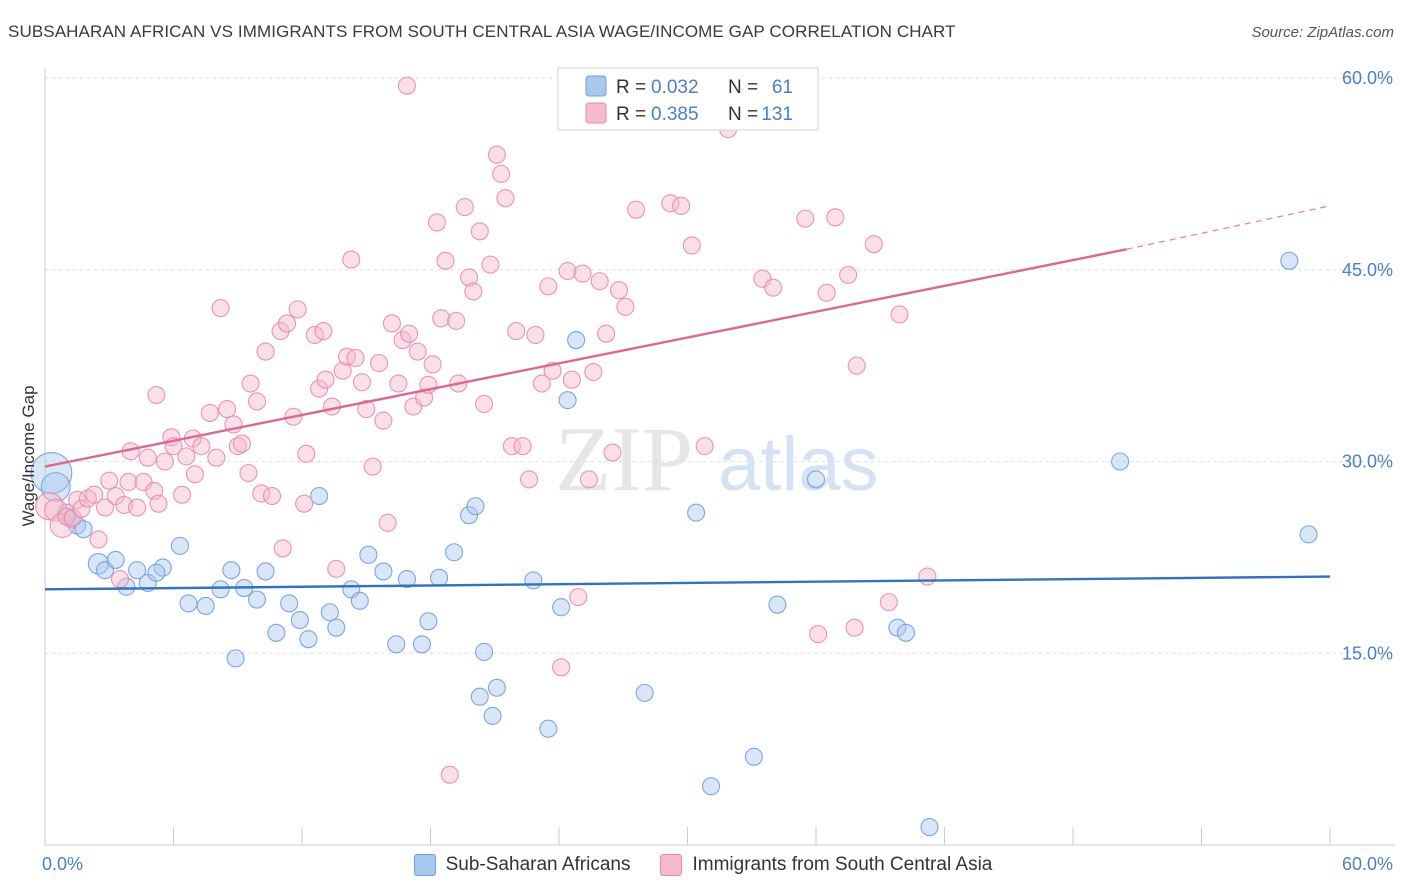 This screenshot has height=892, width=1406. I want to click on source-credit: Source: ZipAtlas.com, so click(1322, 32).